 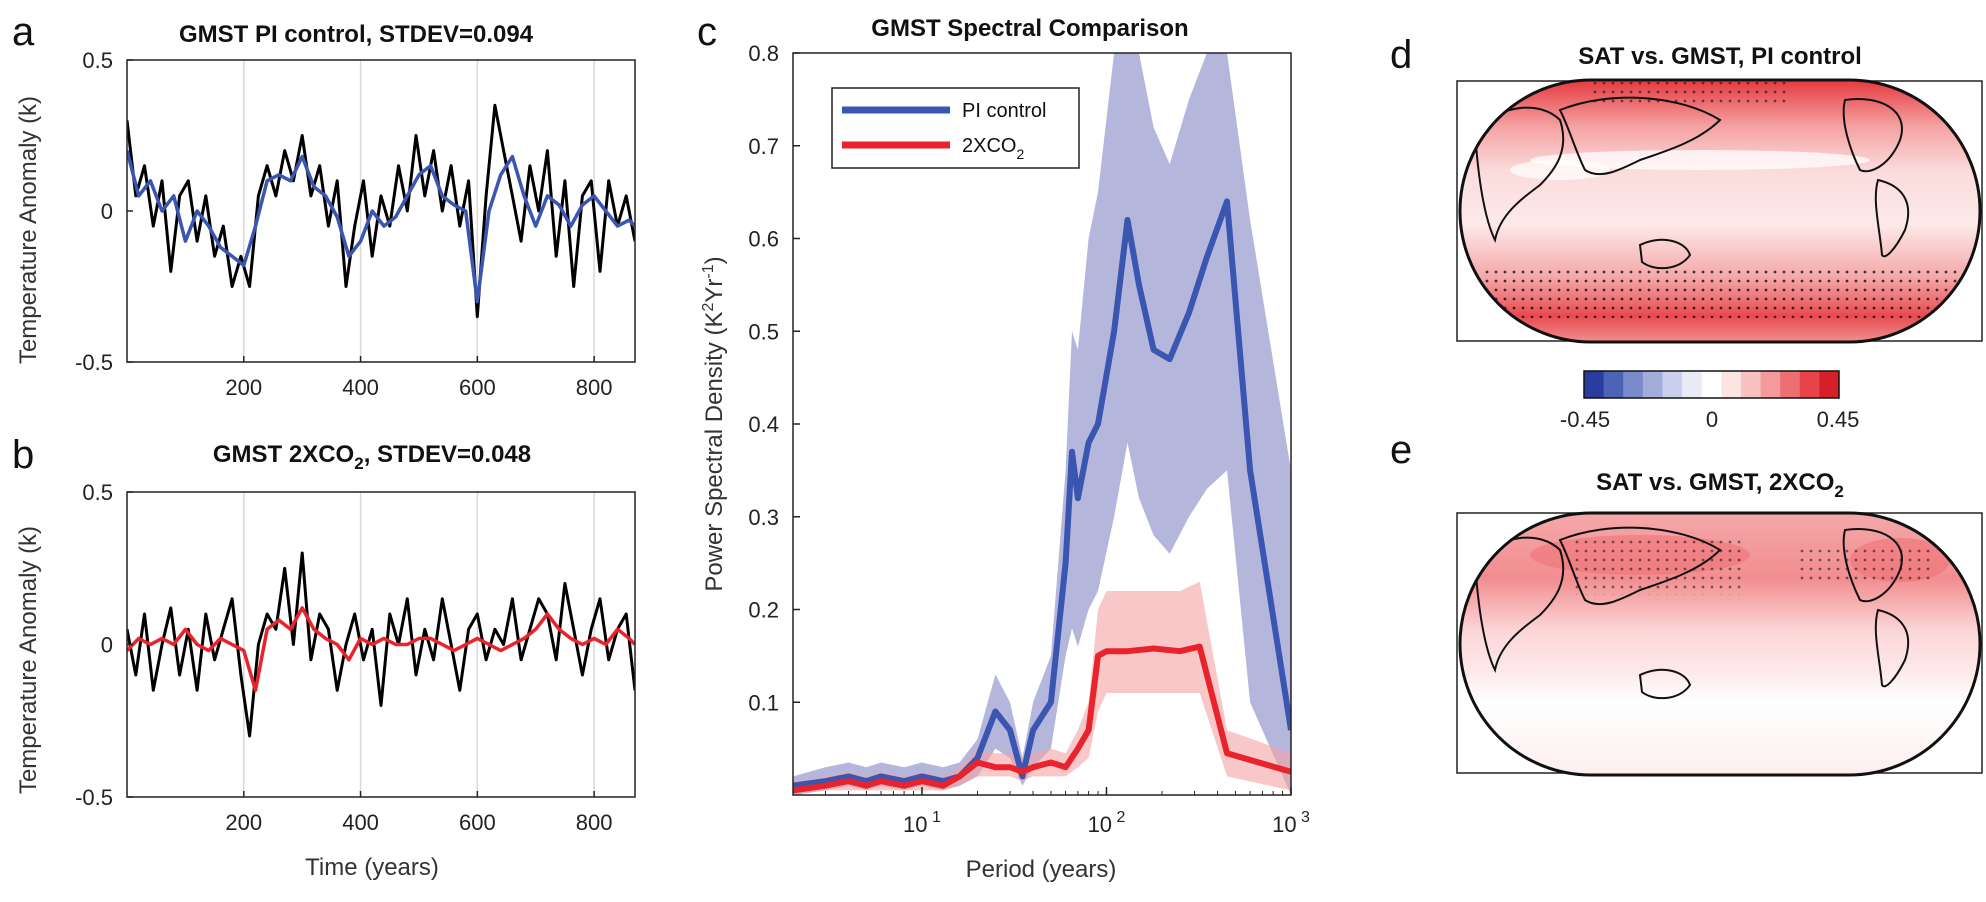 I want to click on chart-e-globe-outline, so click(x=1720, y=644).